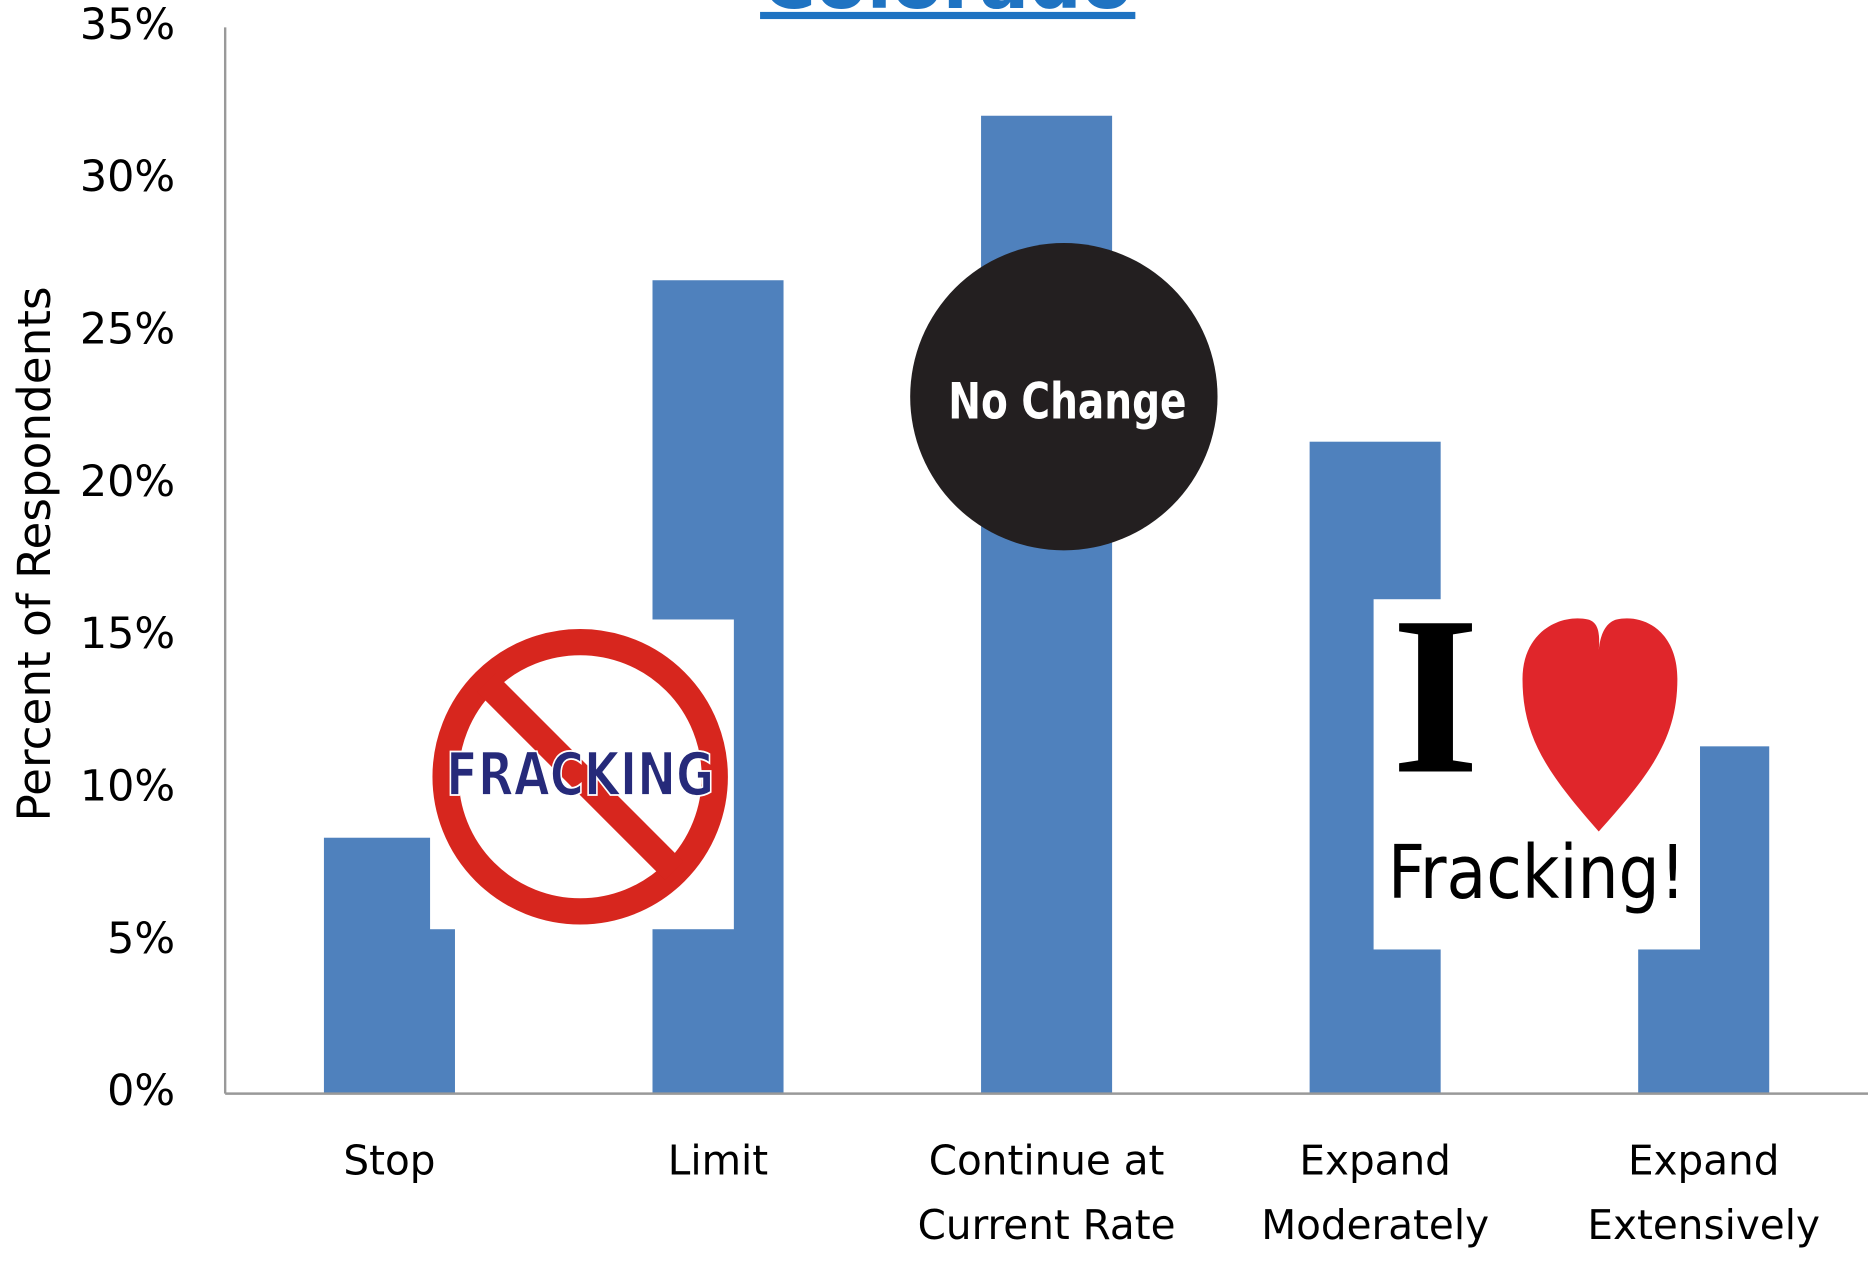 The image size is (1868, 1261). I want to click on x-tick-label: Expand Extensively, so click(1703, 1193).